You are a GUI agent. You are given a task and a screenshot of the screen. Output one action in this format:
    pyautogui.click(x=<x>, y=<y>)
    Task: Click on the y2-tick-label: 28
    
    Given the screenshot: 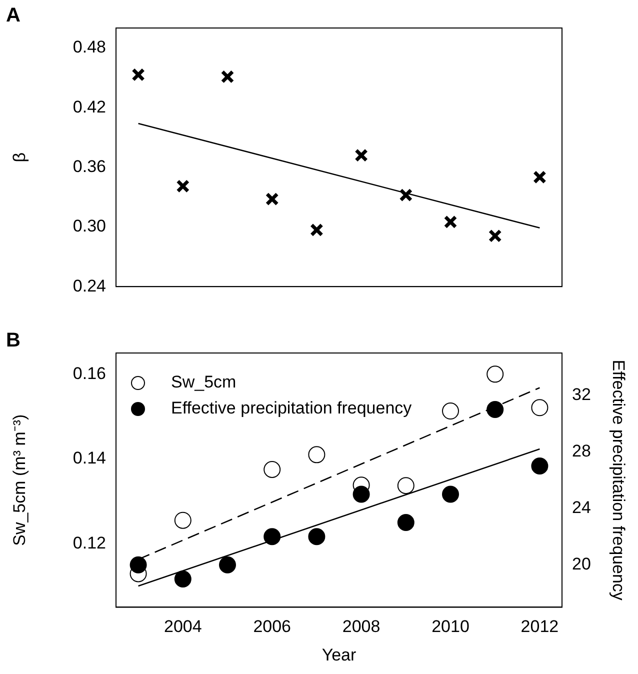 What is the action you would take?
    pyautogui.click(x=581, y=451)
    